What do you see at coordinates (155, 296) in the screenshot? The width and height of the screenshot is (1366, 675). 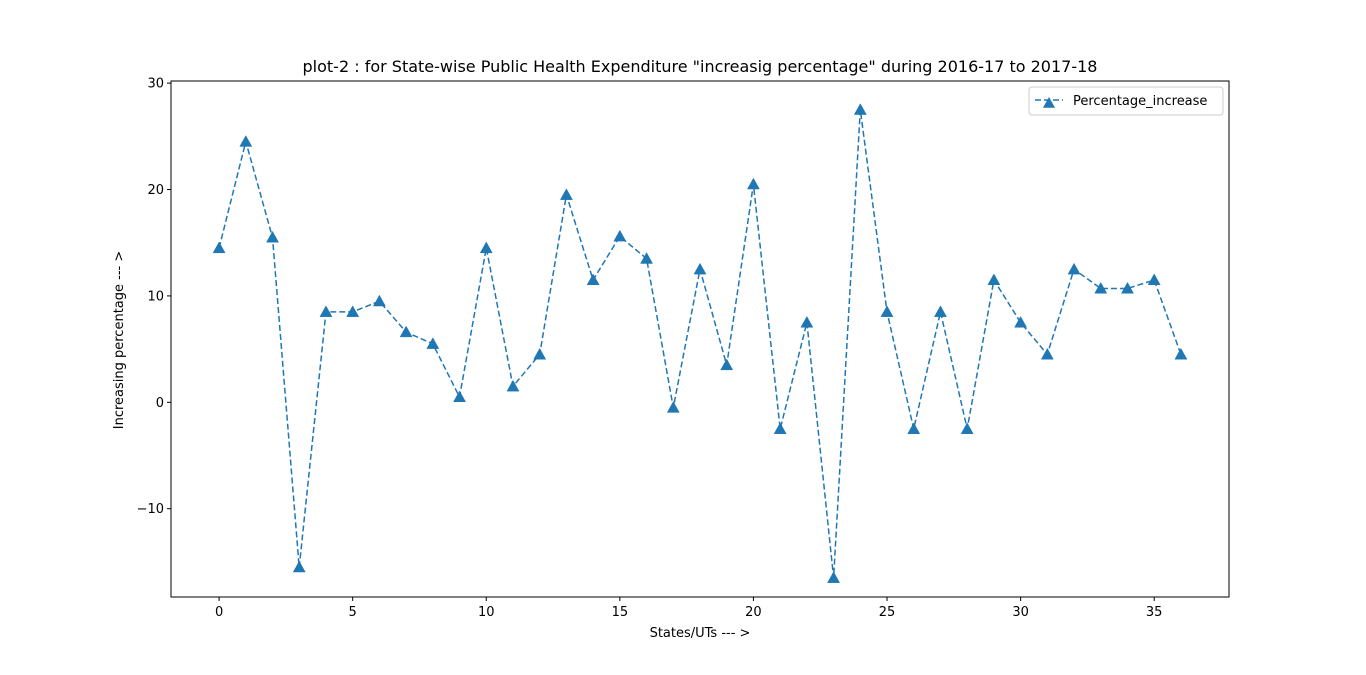 I see `y-tick-label: 10` at bounding box center [155, 296].